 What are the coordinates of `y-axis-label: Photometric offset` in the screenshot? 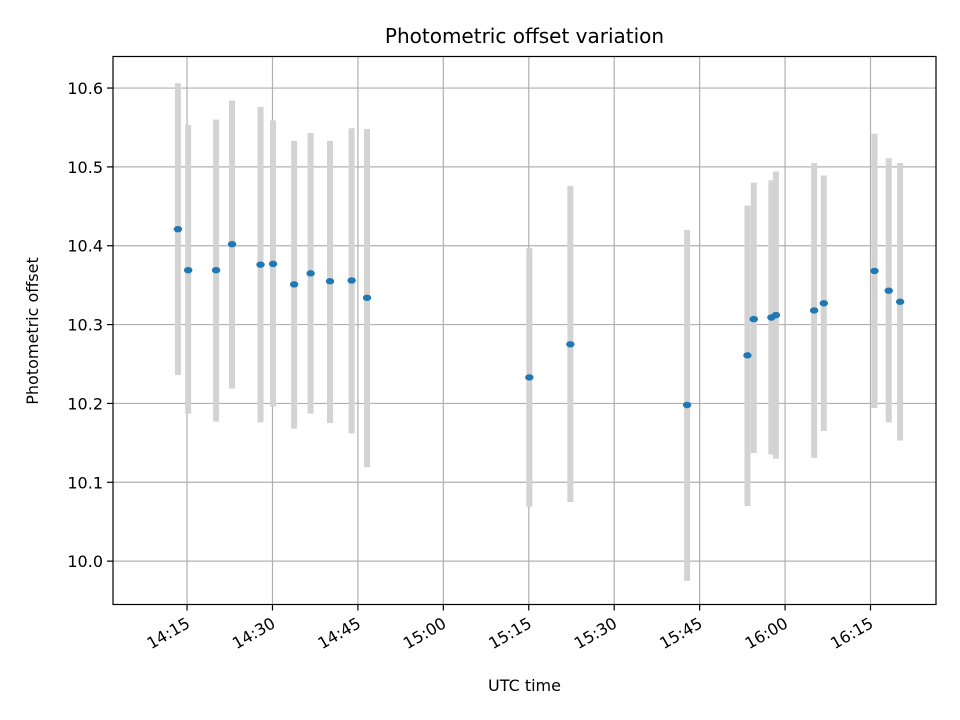 It's located at (32, 331).